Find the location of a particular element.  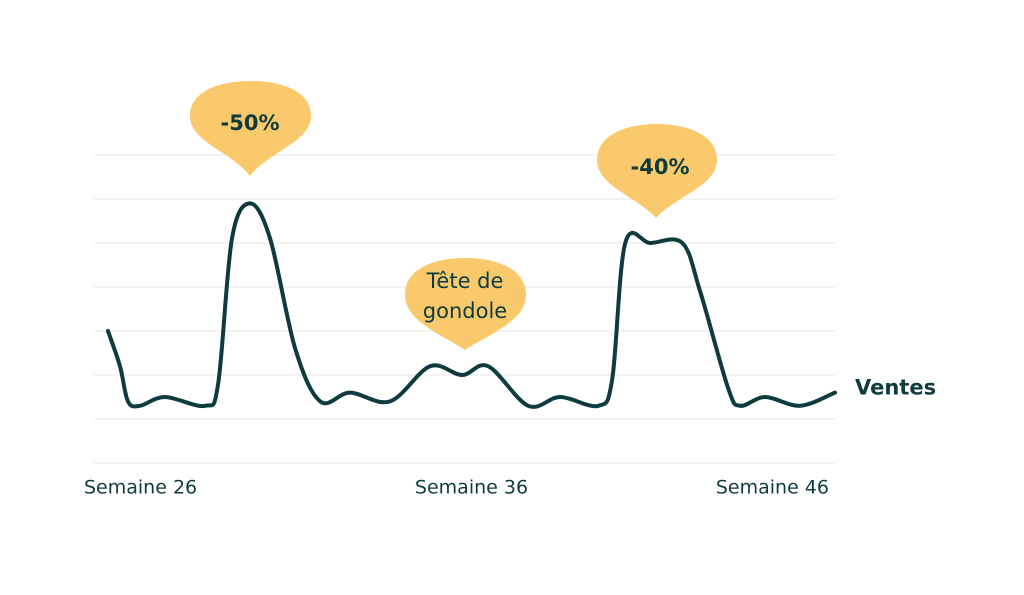

series-label: Ventes is located at coordinates (895, 388).